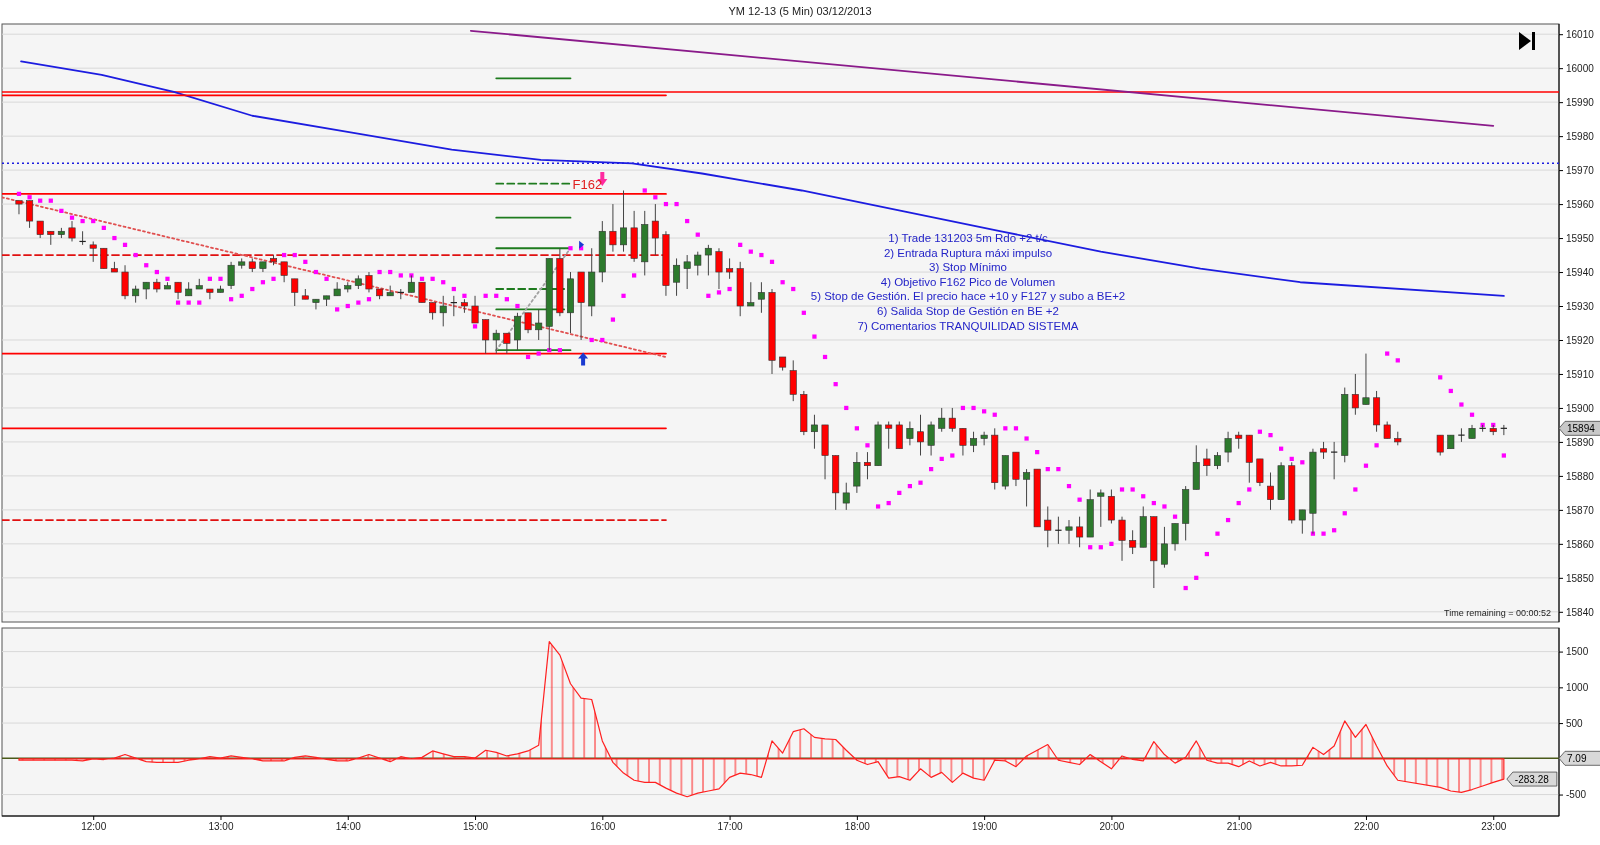  What do you see at coordinates (968, 281) in the screenshot?
I see `annotation: 4) Objetivo F162 Pico de Volumen` at bounding box center [968, 281].